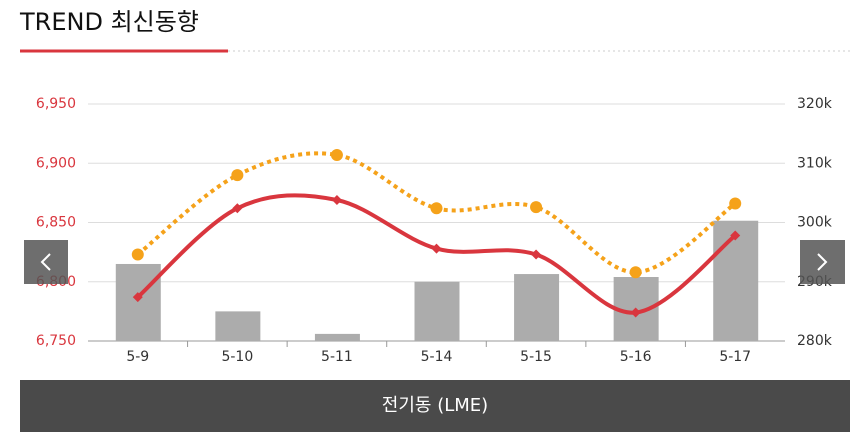 This screenshot has height=435, width=866. I want to click on x-tick-label: 5-11, so click(337, 357).